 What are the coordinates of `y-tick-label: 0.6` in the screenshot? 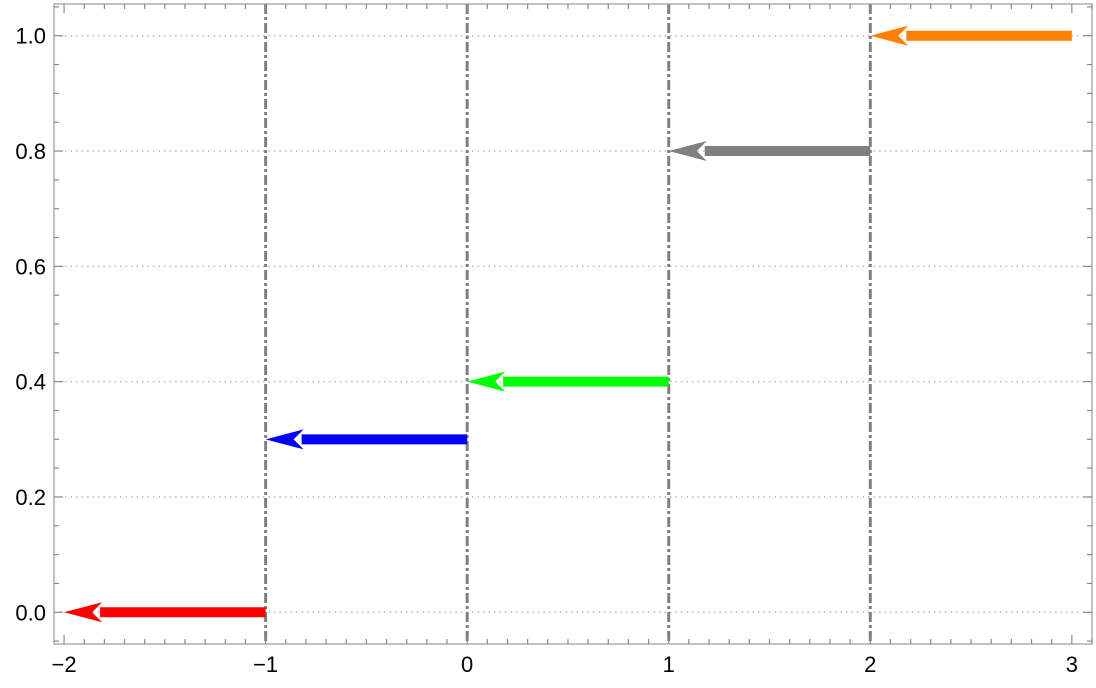 It's located at (30, 266).